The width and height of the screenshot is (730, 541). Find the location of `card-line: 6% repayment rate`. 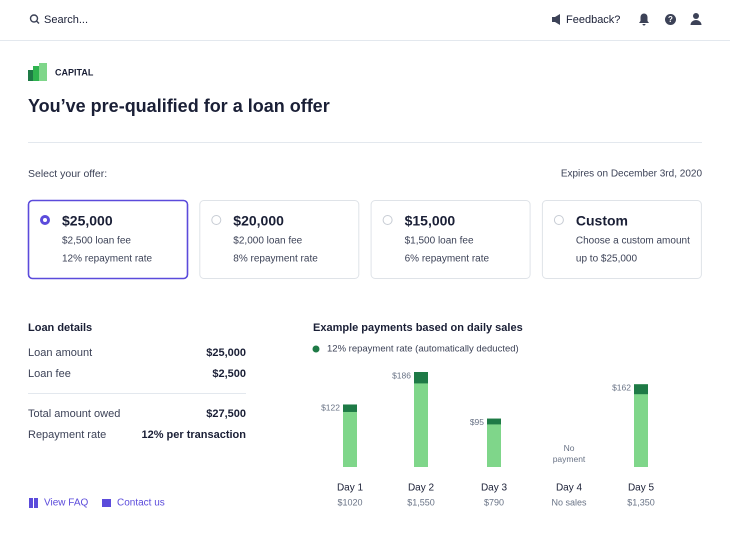

card-line: 6% repayment rate is located at coordinates (447, 259).